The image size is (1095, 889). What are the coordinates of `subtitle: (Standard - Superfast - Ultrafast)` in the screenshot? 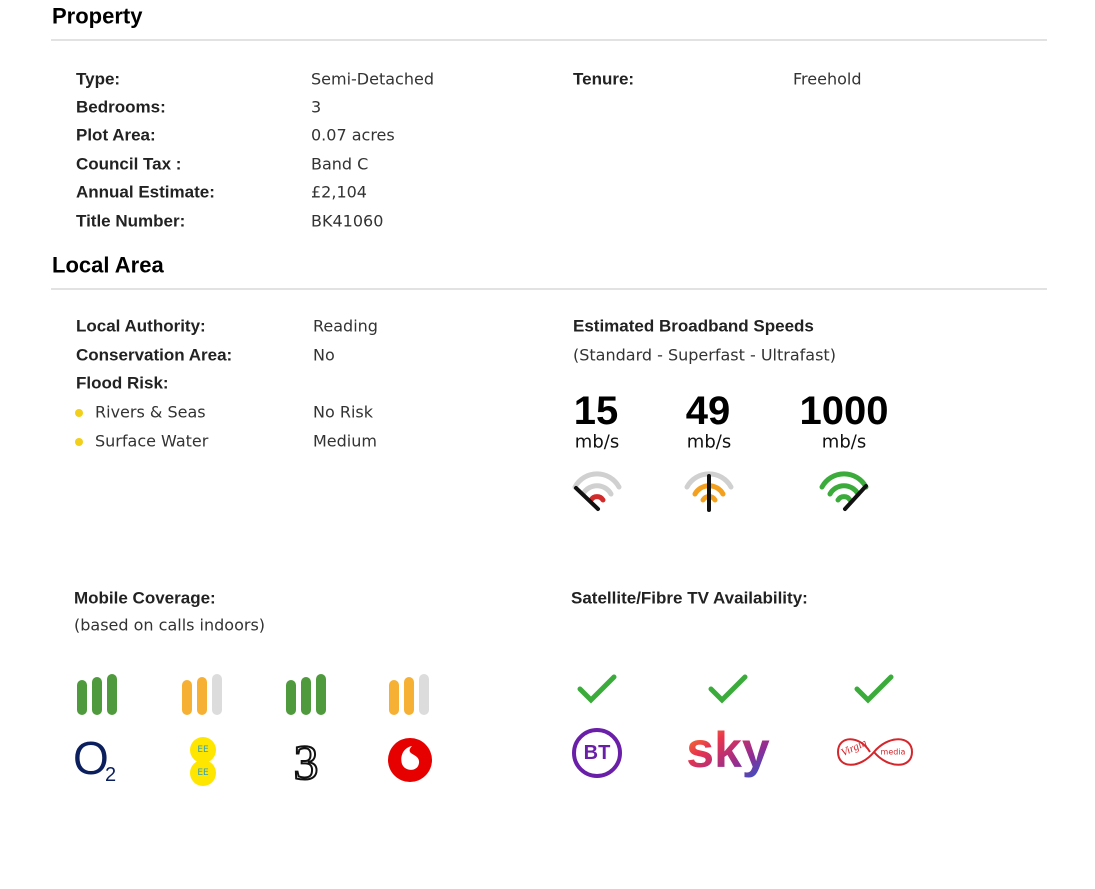 It's located at (704, 355).